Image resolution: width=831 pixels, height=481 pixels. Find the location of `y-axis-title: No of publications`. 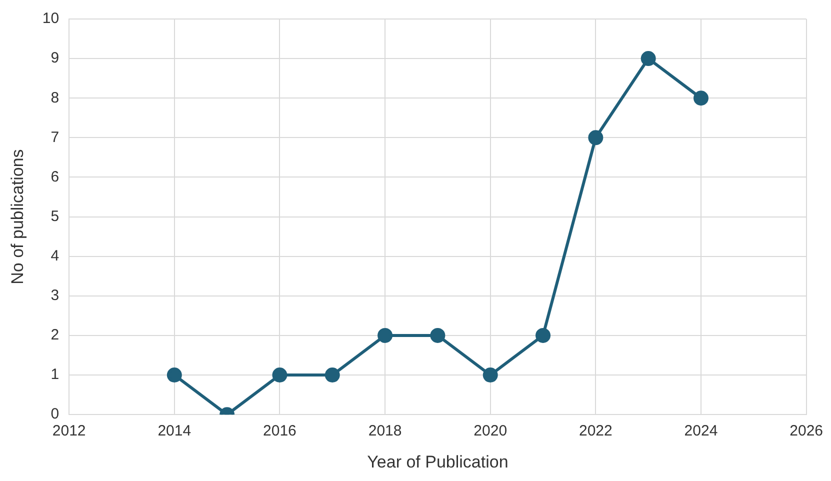

y-axis-title: No of publications is located at coordinates (17, 216).